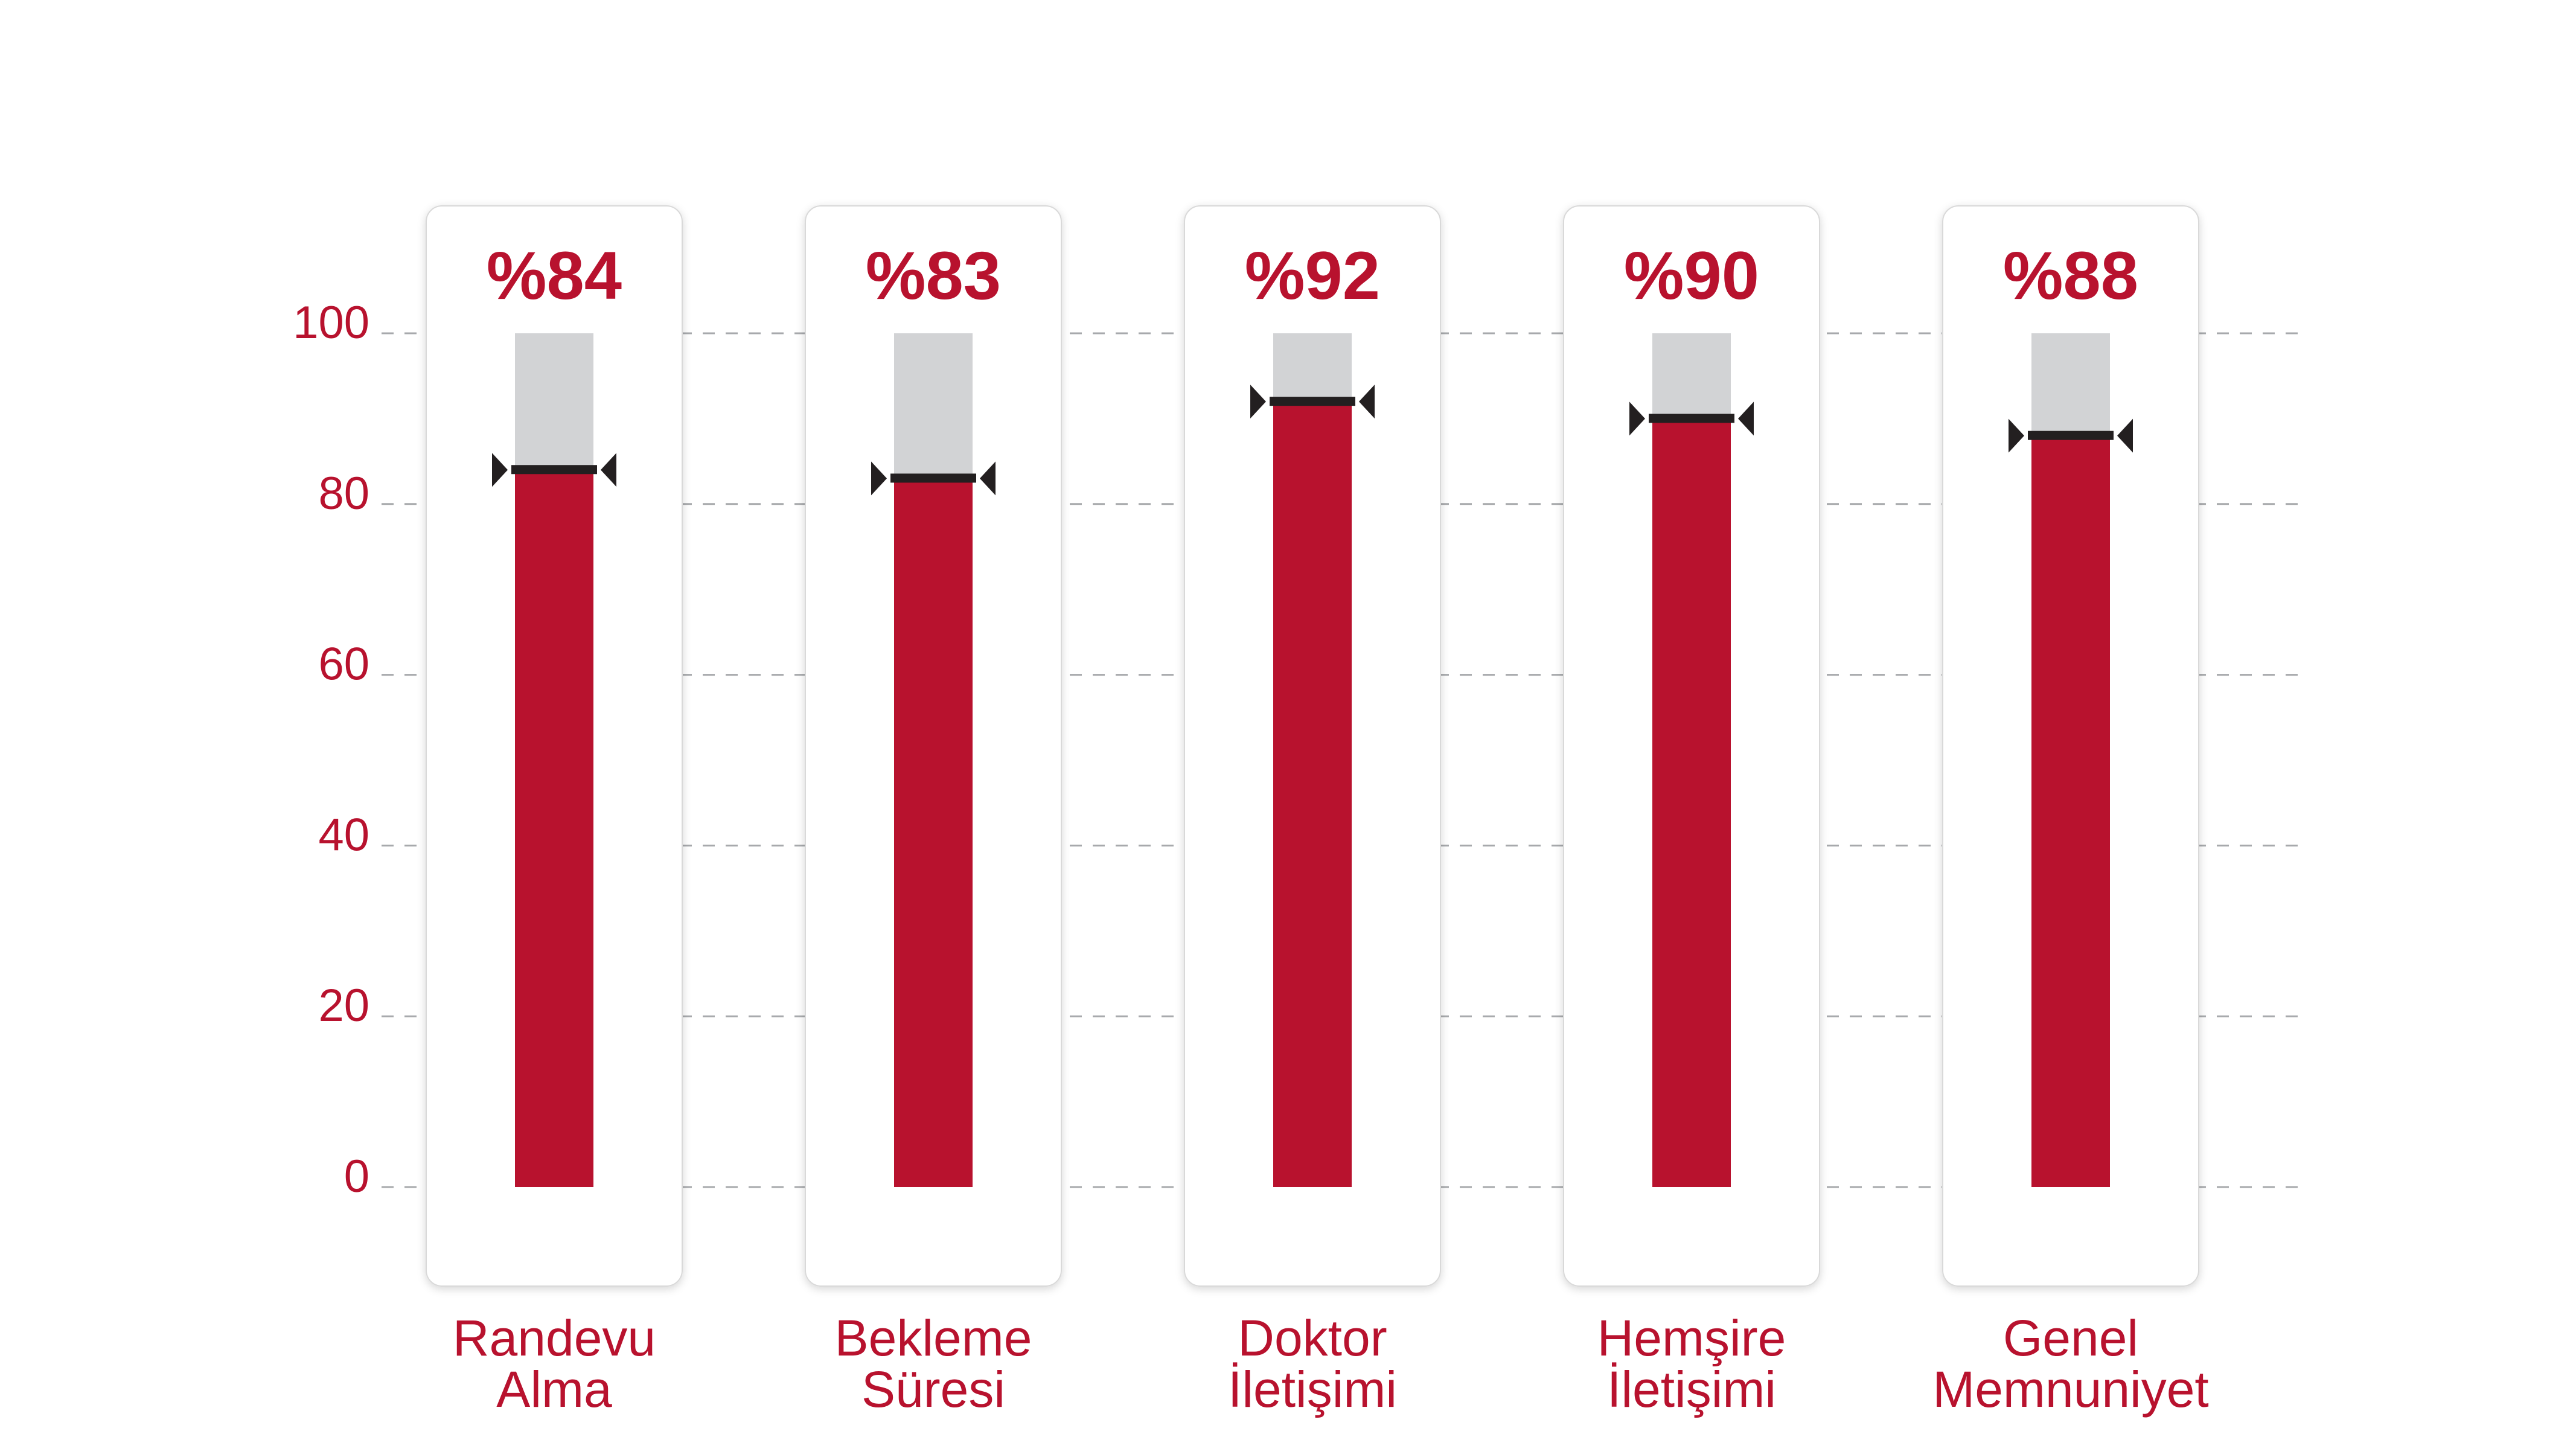 This screenshot has height=1434, width=2576. I want to click on value-label: %90, so click(1691, 275).